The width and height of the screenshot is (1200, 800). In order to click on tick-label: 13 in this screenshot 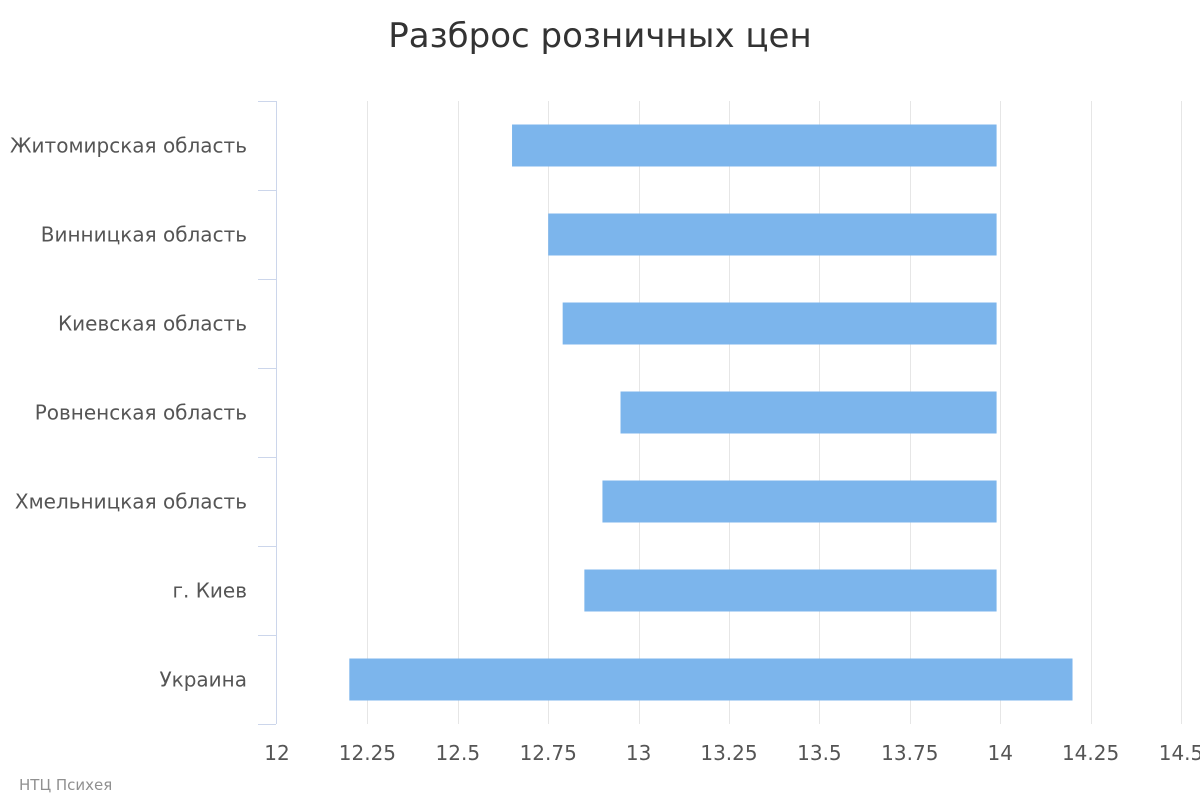, I will do `click(638, 753)`.